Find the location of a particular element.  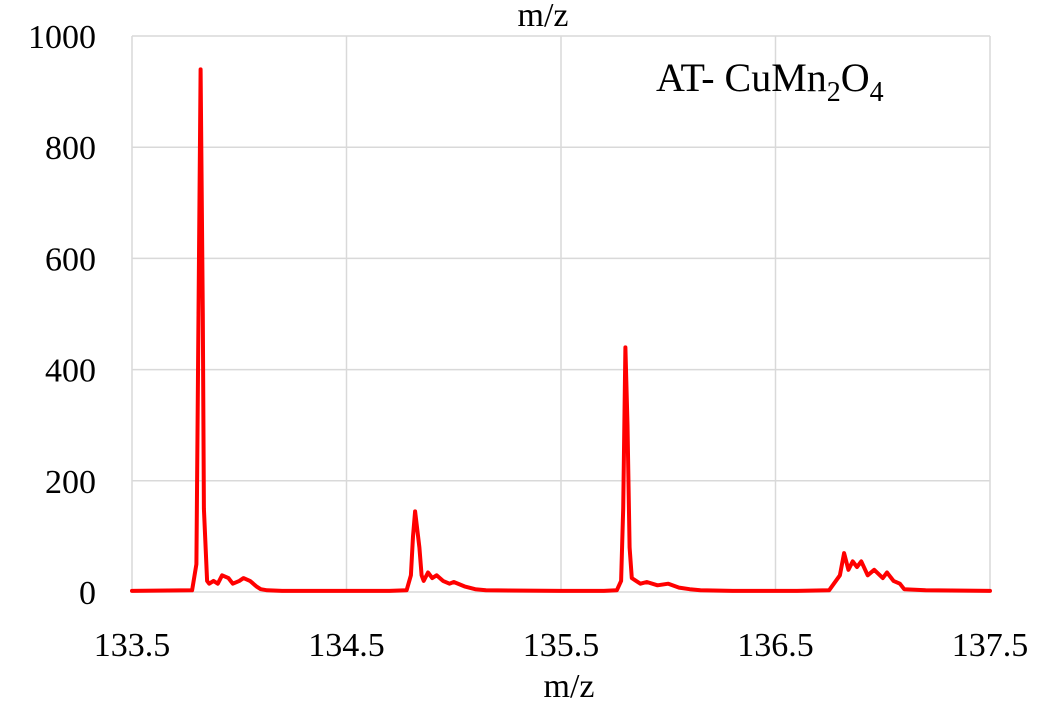

x-tick-label: 137.5 is located at coordinates (990, 645).